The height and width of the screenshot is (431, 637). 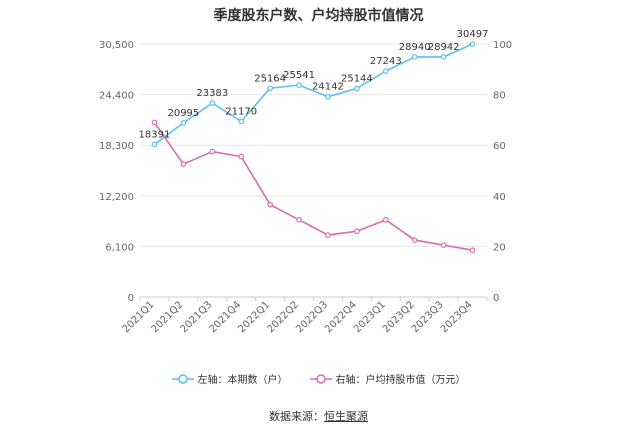 What do you see at coordinates (182, 378) in the screenshot?
I see `blue-line-marker-icon` at bounding box center [182, 378].